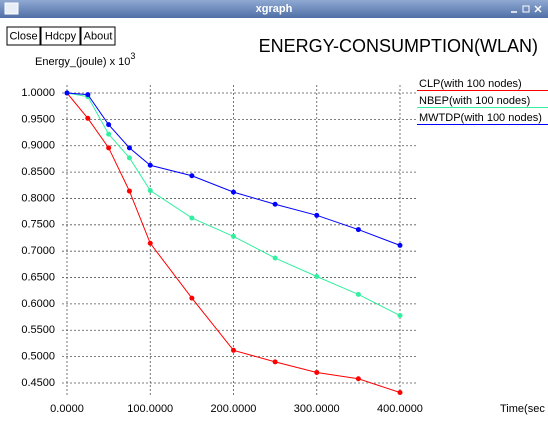 Image resolution: width=548 pixels, height=425 pixels. Describe the element at coordinates (82, 62) in the screenshot. I see `y-axis-label-text: Energy_(joule) x 10` at that location.